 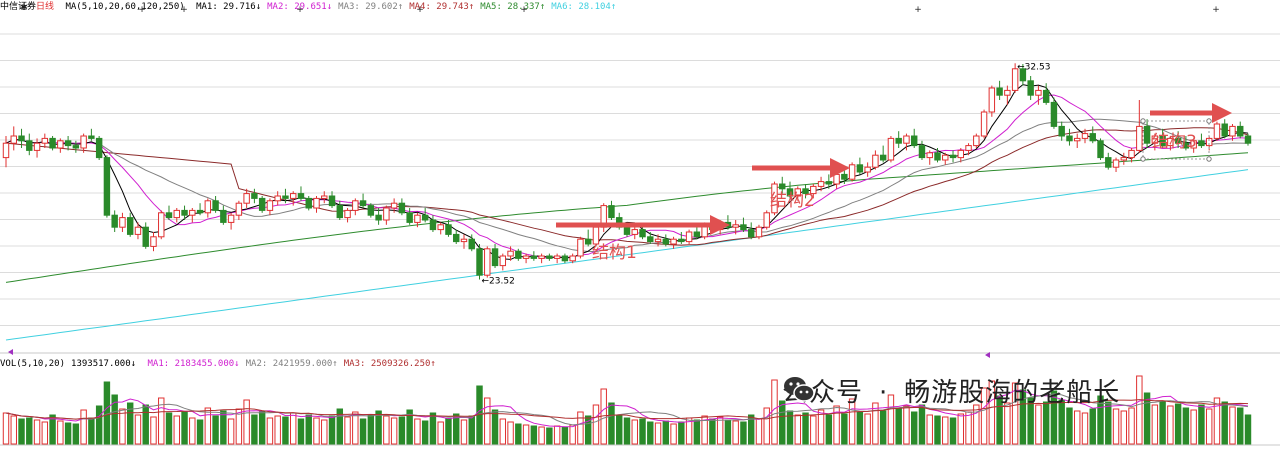 What do you see at coordinates (951, 392) in the screenshot?
I see `watermark-text: 公众号 · 畅游股海的老船长` at bounding box center [951, 392].